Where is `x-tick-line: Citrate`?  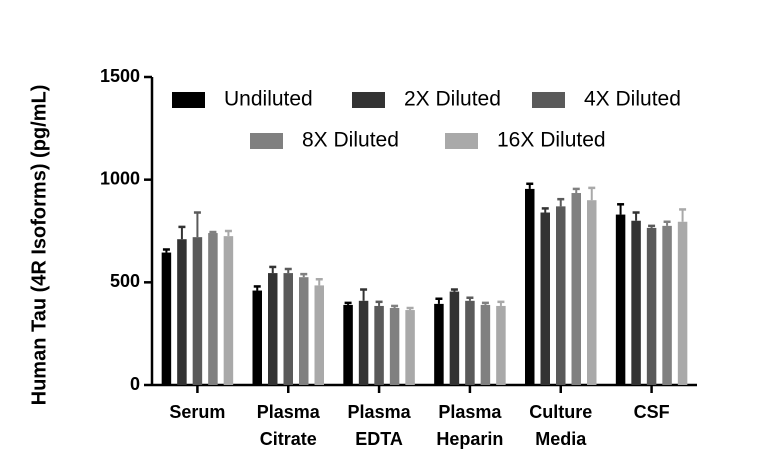
x-tick-line: Citrate is located at coordinates (288, 439).